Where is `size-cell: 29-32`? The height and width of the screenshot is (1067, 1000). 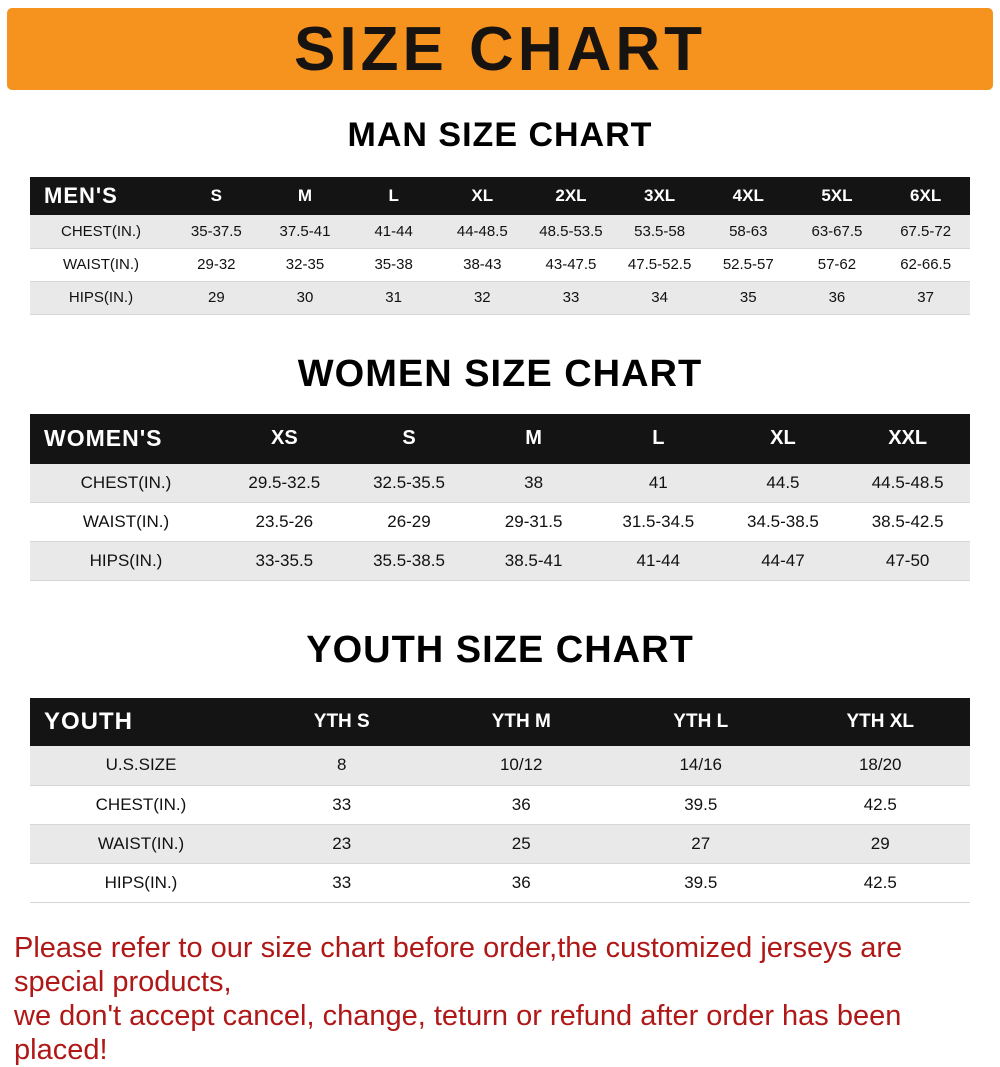 size-cell: 29-32 is located at coordinates (216, 264).